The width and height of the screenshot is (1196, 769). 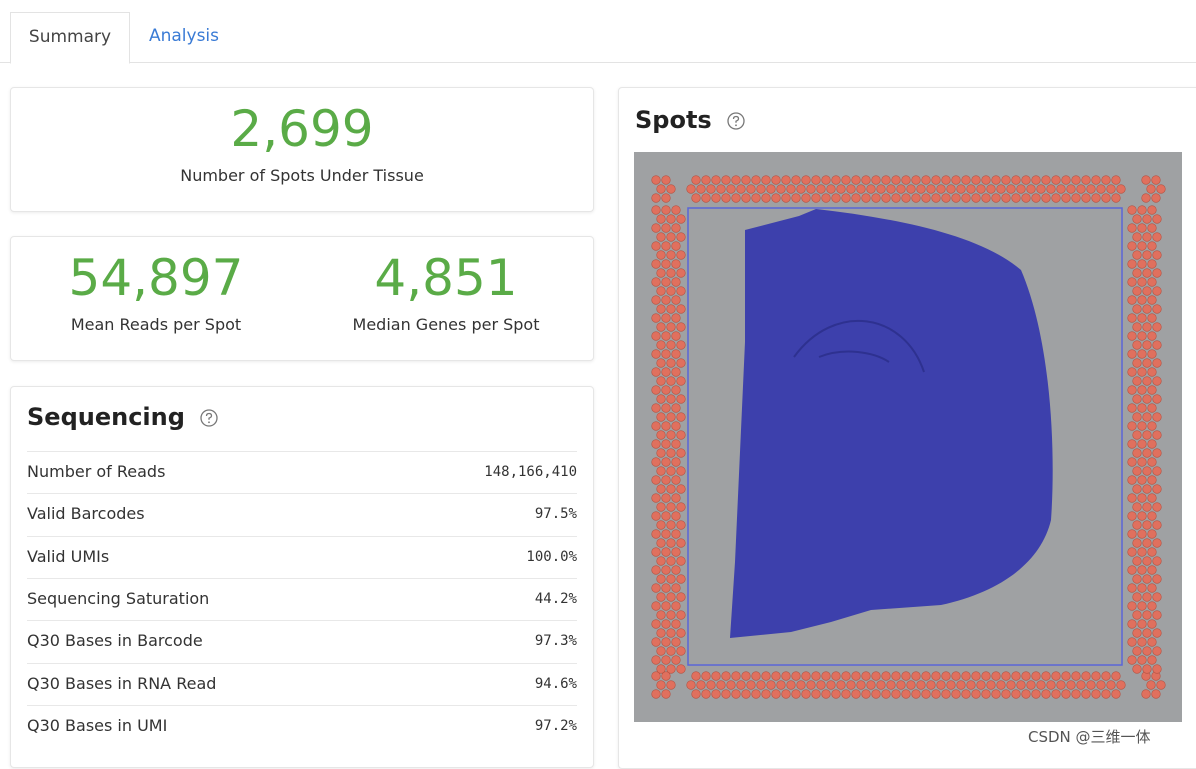 I want to click on metric-name: Q30 Bases in UMI, so click(x=97, y=725).